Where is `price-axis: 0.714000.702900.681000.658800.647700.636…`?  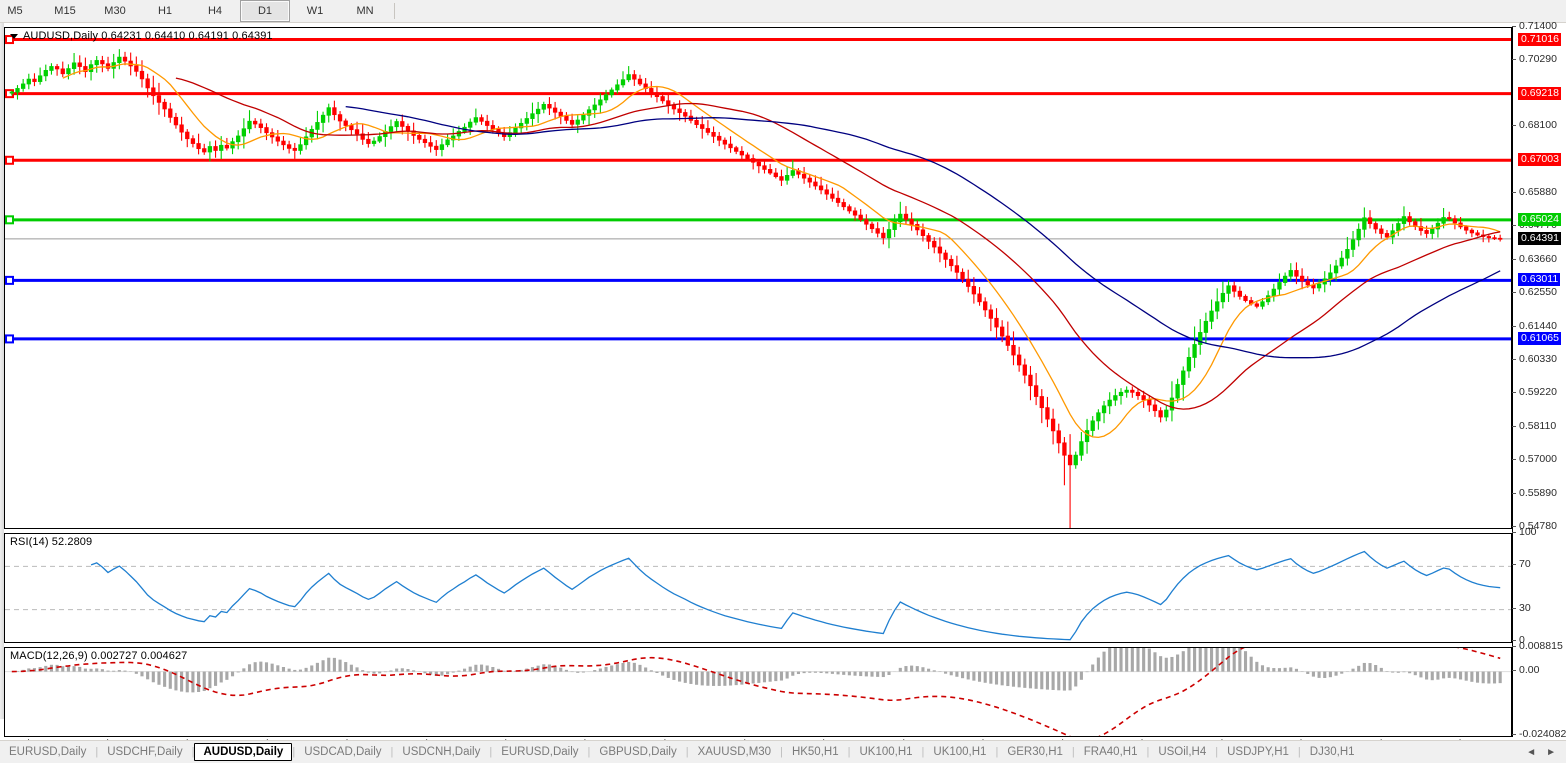
price-axis: 0.714000.702900.681000.658800.647700.636… is located at coordinates (1539, 380).